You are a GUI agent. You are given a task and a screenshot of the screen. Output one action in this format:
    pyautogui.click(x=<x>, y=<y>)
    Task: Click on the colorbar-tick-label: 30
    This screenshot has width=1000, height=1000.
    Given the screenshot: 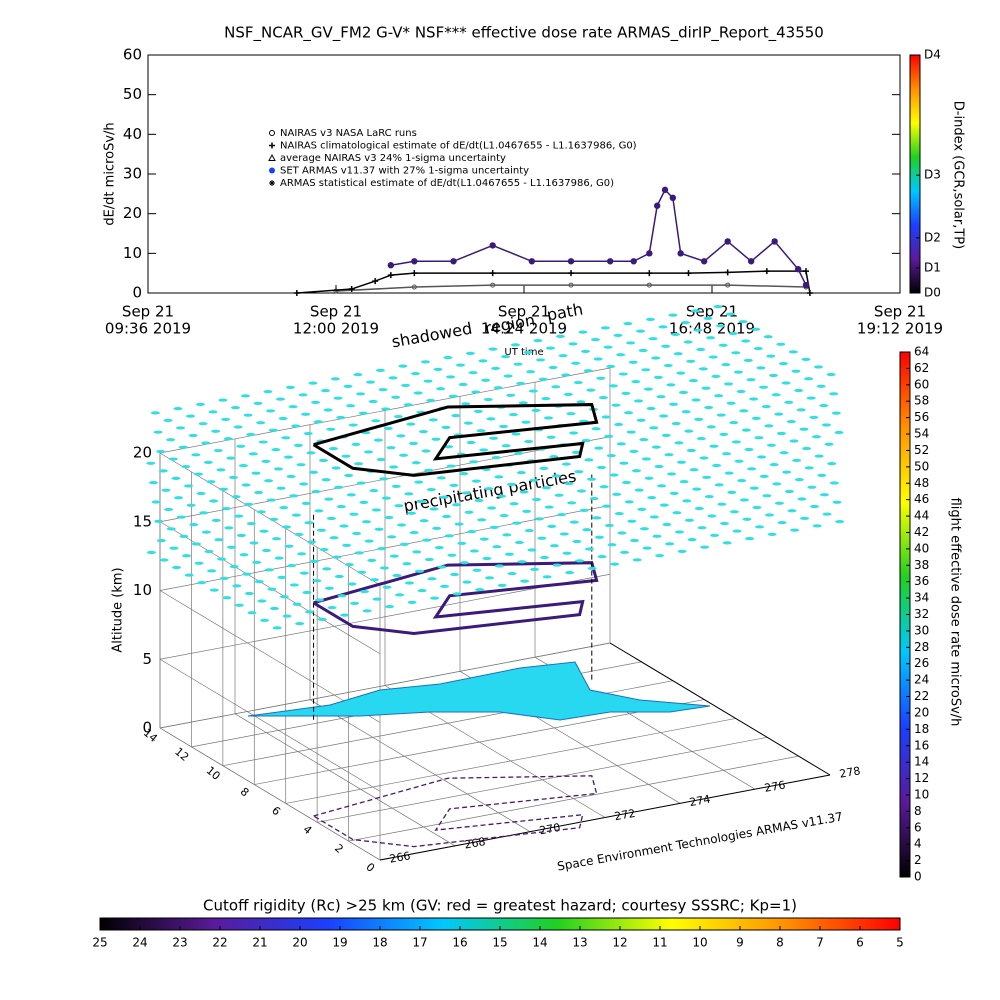 What is the action you would take?
    pyautogui.click(x=921, y=630)
    